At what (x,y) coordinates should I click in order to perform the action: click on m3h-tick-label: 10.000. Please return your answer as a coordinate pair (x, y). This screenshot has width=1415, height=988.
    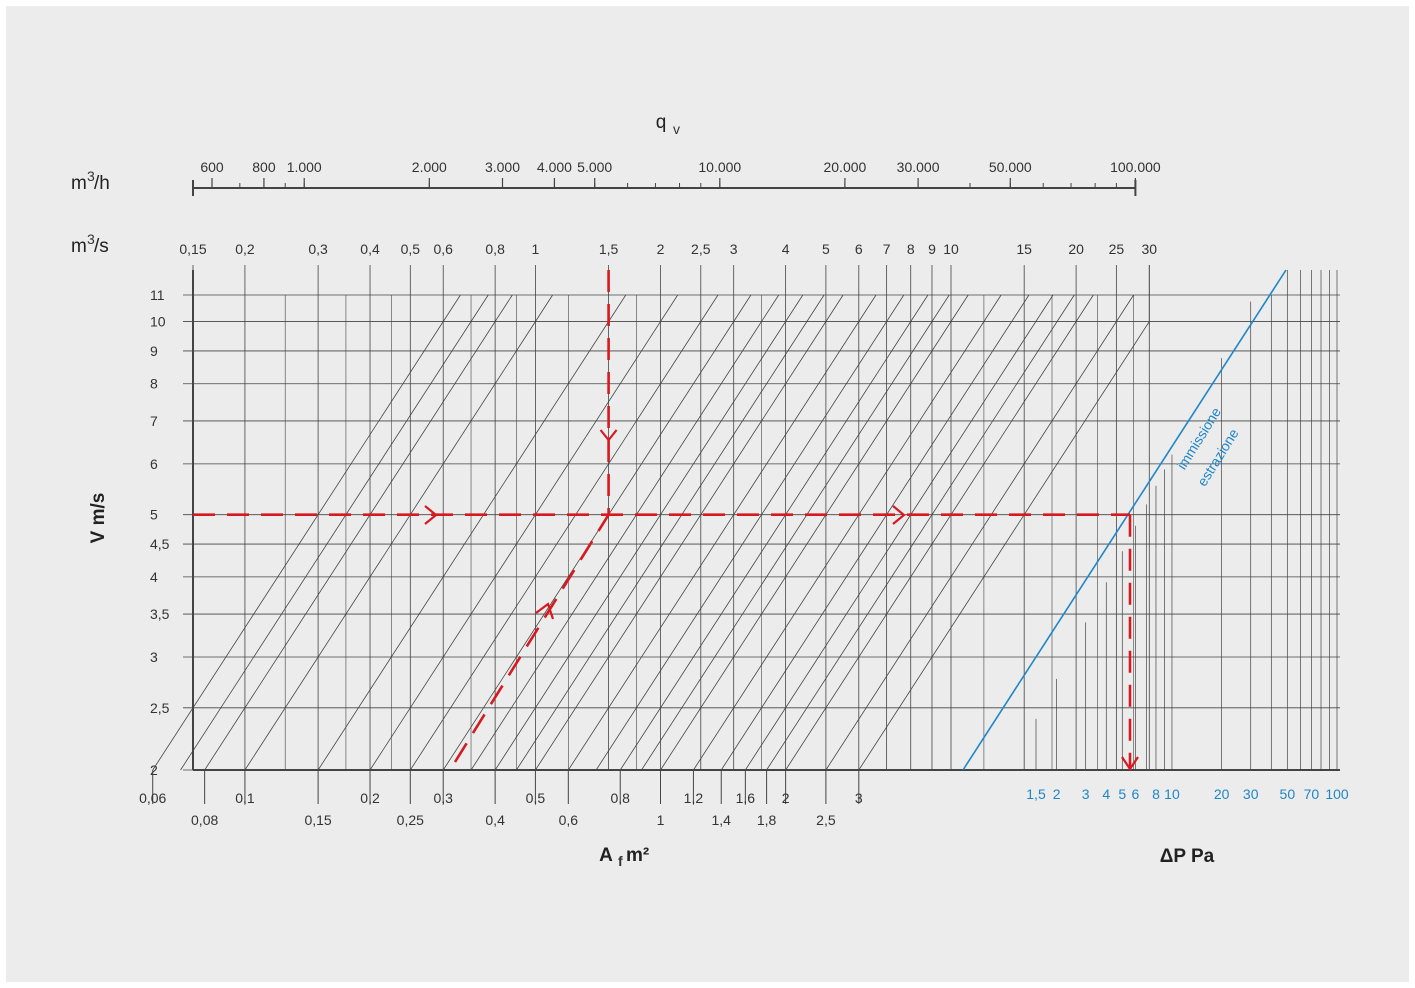
    Looking at the image, I should click on (719, 167).